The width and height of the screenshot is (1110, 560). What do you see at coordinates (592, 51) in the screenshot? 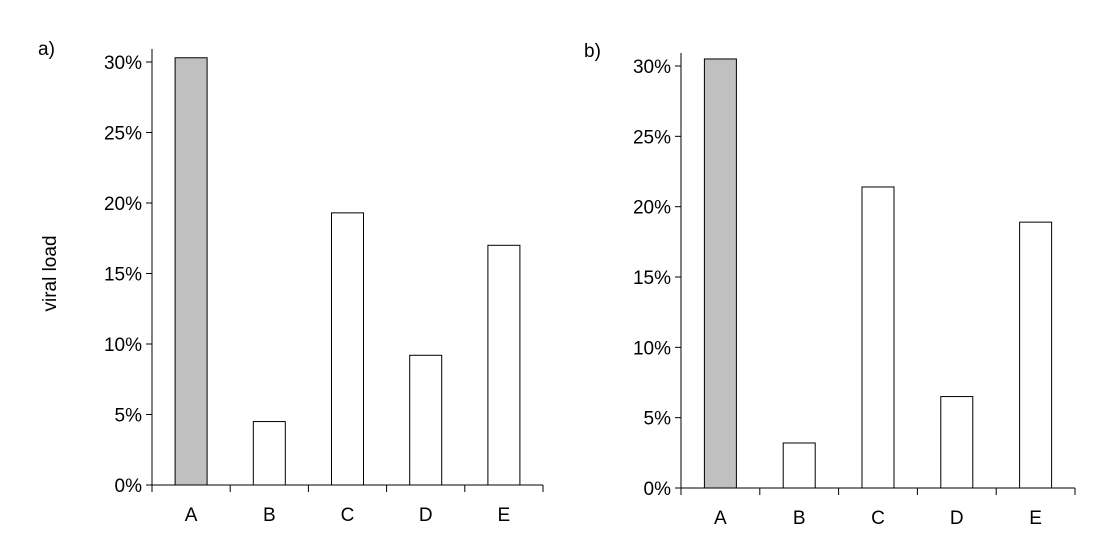
I see `panel-label: b)` at bounding box center [592, 51].